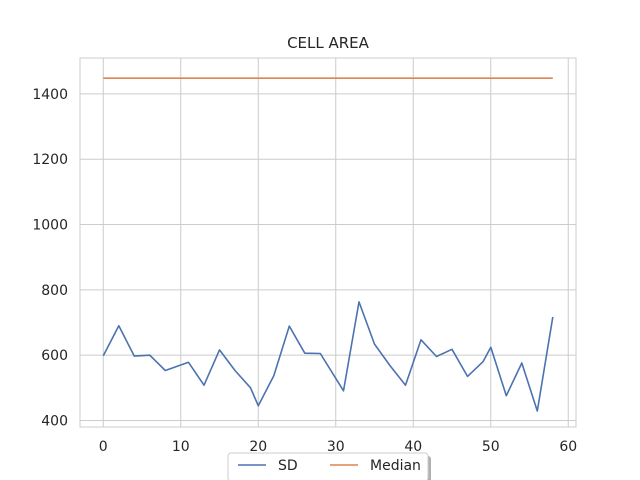 The height and width of the screenshot is (480, 640). I want to click on x-tick-label: 50, so click(491, 447).